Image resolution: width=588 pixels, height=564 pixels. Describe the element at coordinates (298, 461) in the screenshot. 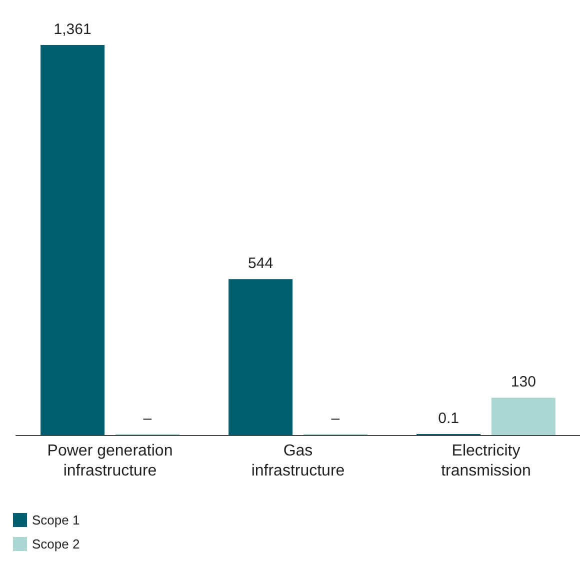

I see `x-tick-label: Gas infrastructure` at that location.